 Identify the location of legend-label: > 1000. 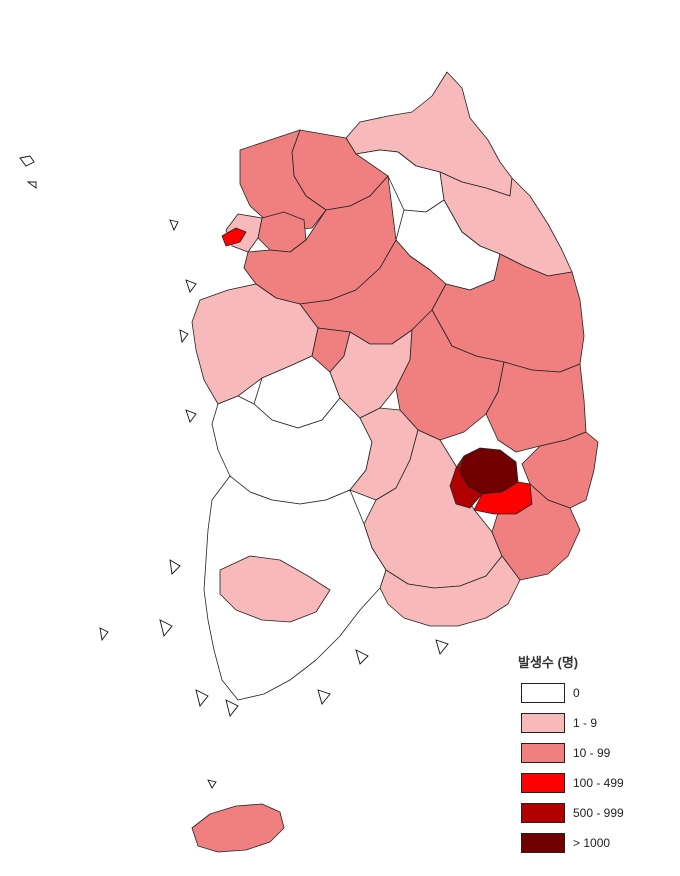
(592, 843).